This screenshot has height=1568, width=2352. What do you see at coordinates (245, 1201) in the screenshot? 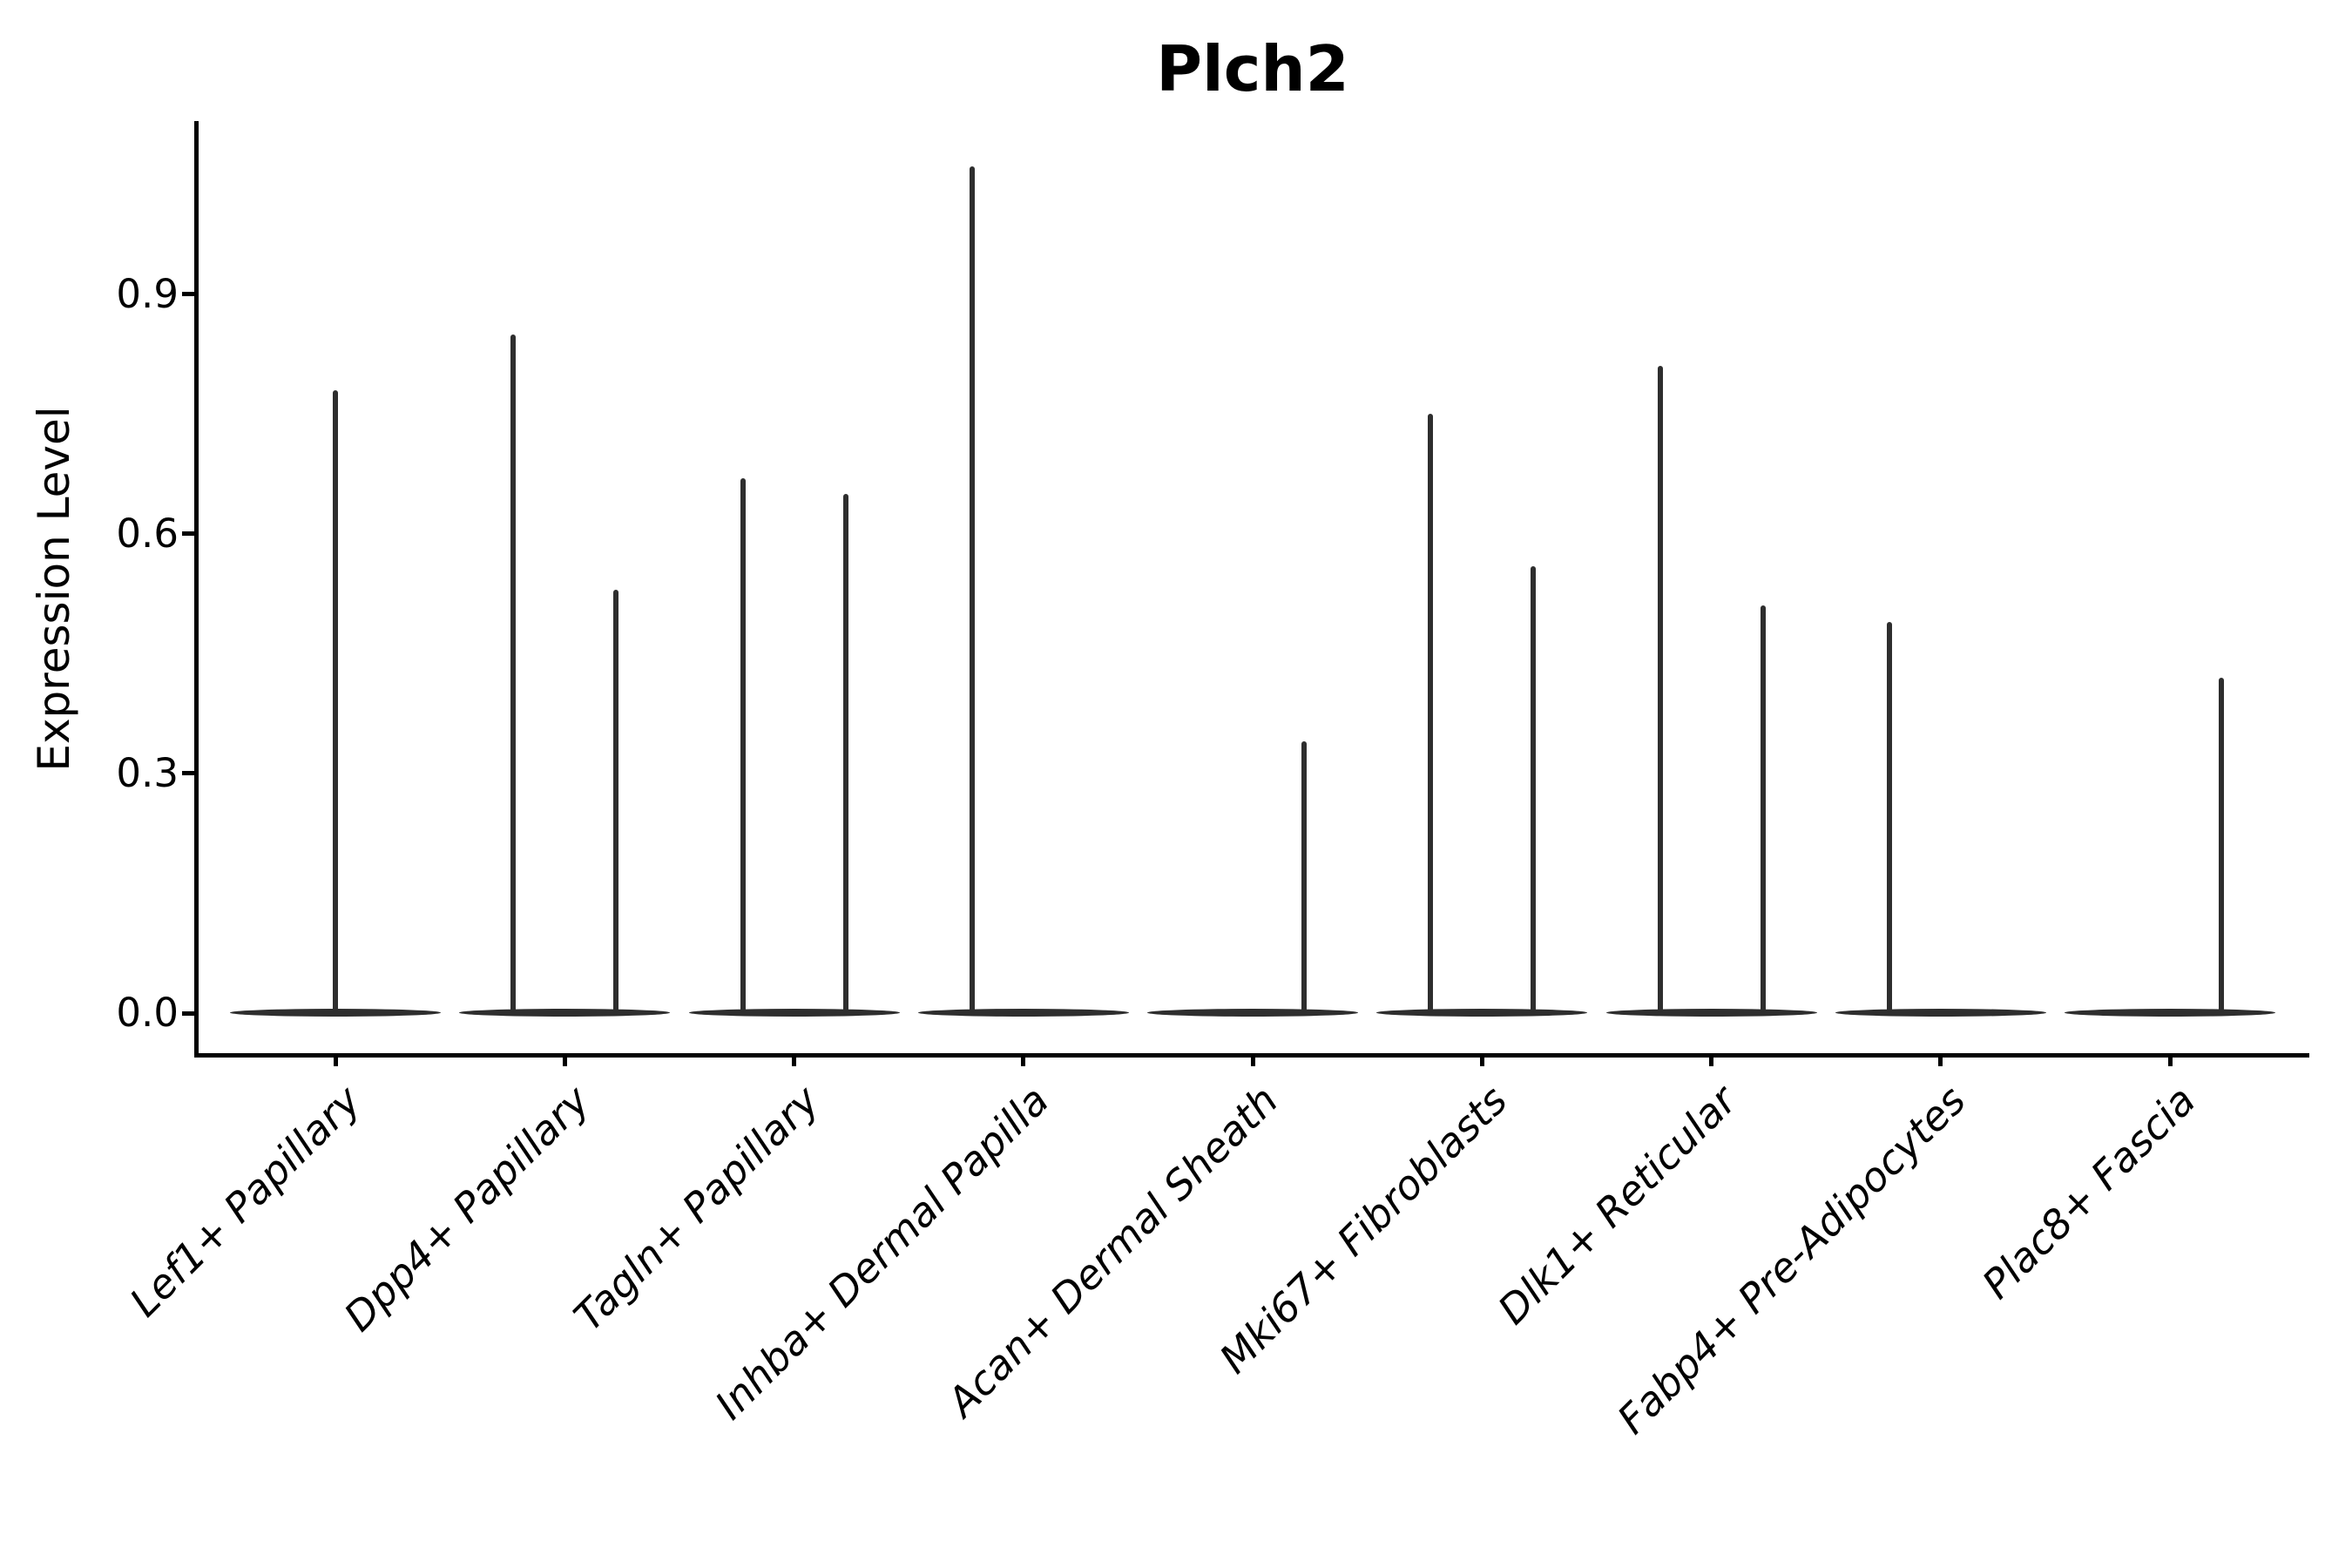
I see `x-tick-label: Lef1+ Papillary` at bounding box center [245, 1201].